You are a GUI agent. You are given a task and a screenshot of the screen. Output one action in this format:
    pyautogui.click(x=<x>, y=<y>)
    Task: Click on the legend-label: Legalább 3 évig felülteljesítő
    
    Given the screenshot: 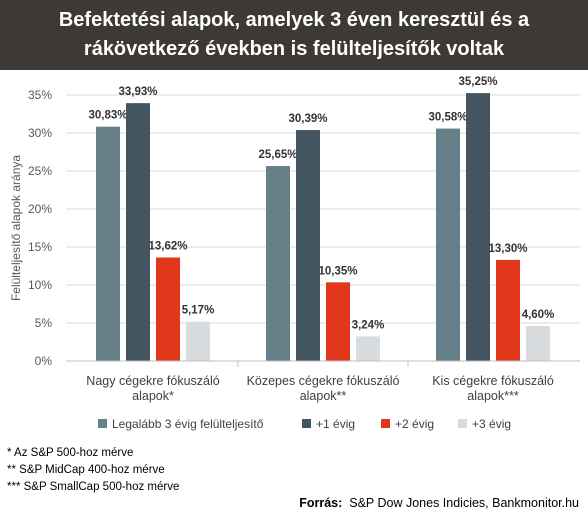 What is the action you would take?
    pyautogui.click(x=188, y=424)
    